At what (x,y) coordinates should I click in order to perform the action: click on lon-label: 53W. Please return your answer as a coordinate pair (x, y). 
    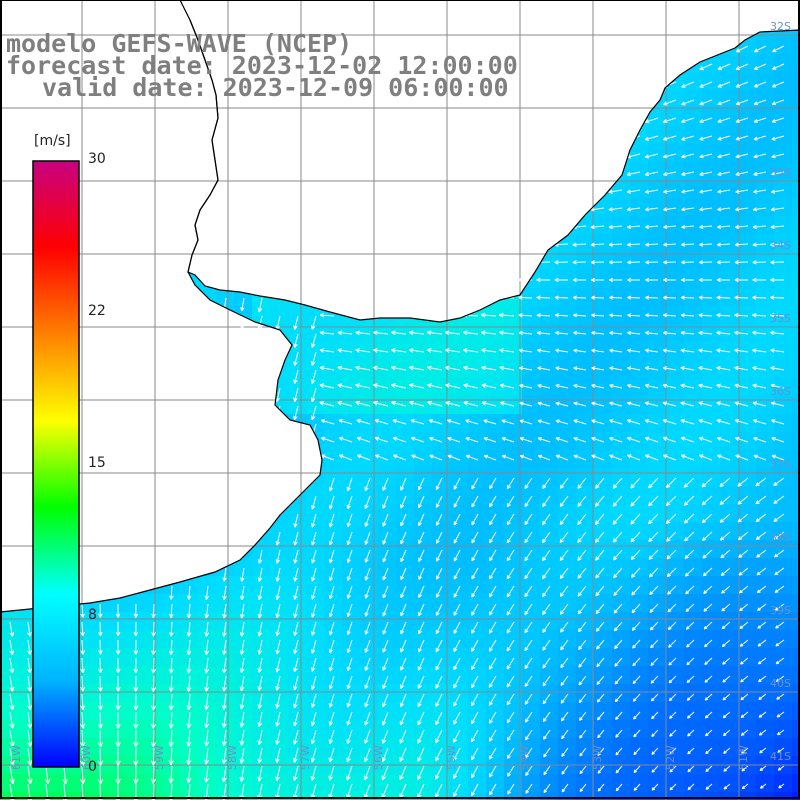
    Looking at the image, I should click on (597, 757).